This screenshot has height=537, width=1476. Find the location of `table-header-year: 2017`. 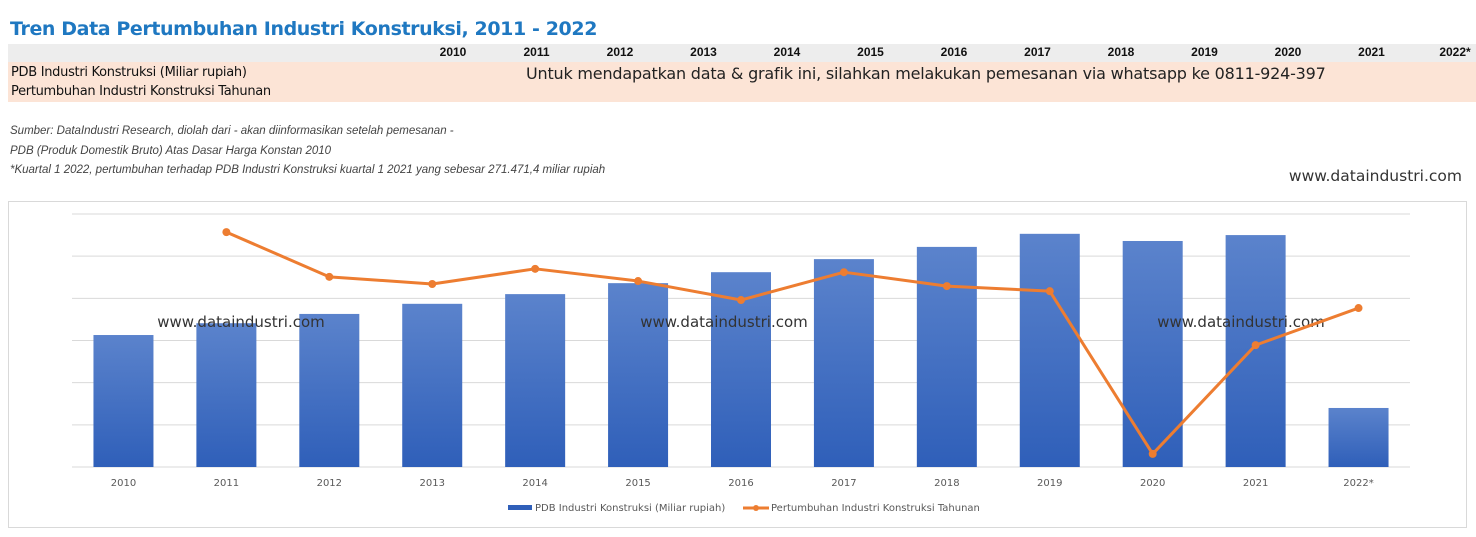

table-header-year: 2017 is located at coordinates (1037, 52).